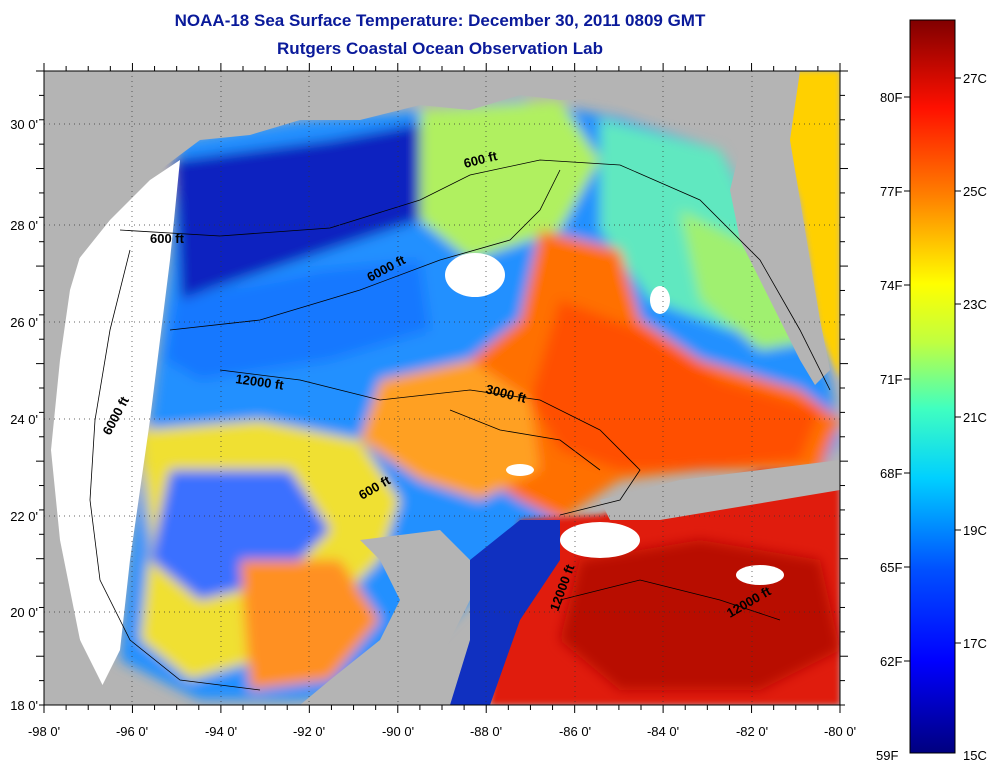 This screenshot has width=992, height=770. What do you see at coordinates (891, 661) in the screenshot?
I see `colorbar-f-label: 62F` at bounding box center [891, 661].